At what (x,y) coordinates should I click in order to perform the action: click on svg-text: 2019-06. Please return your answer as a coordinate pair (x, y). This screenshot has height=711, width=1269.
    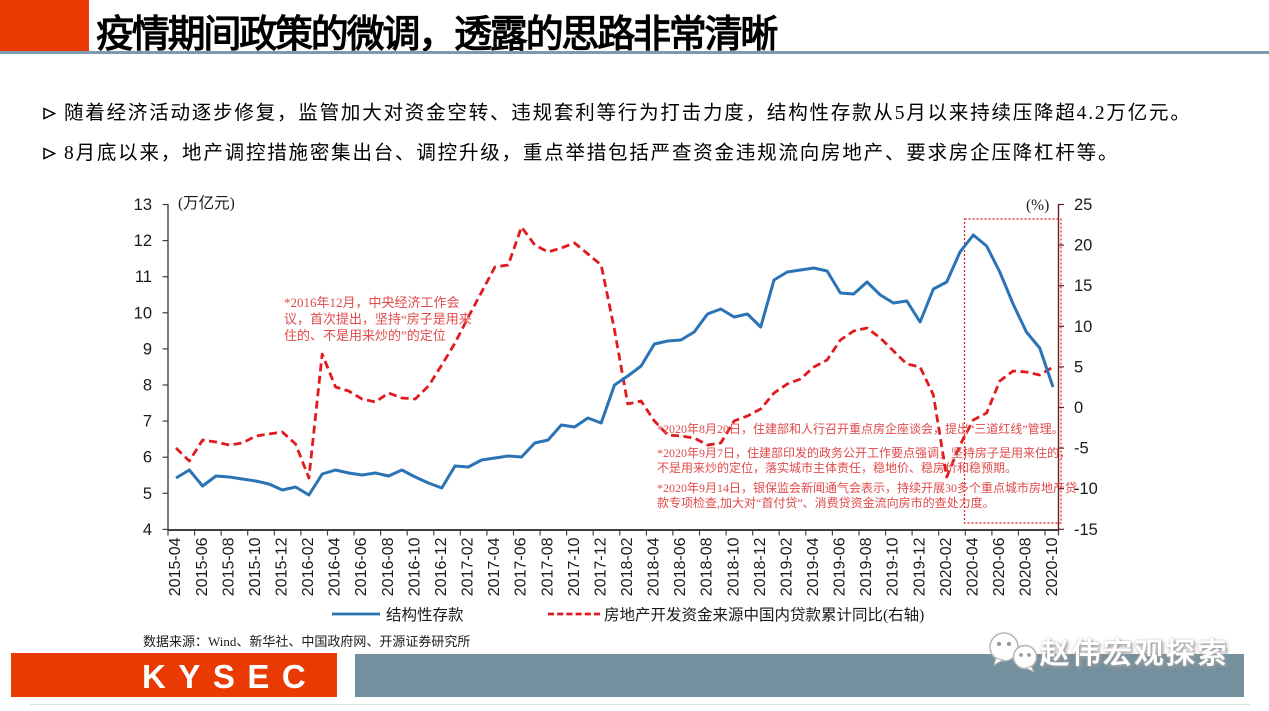
    Looking at the image, I should click on (840, 566).